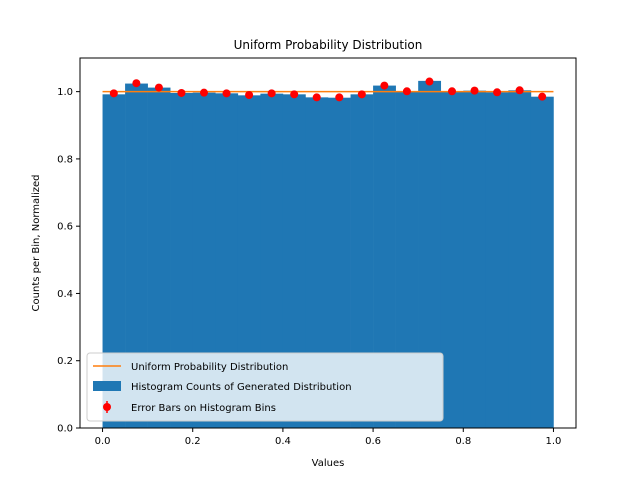 The height and width of the screenshot is (480, 640). What do you see at coordinates (107, 386) in the screenshot?
I see `legend-bar-swatch` at bounding box center [107, 386].